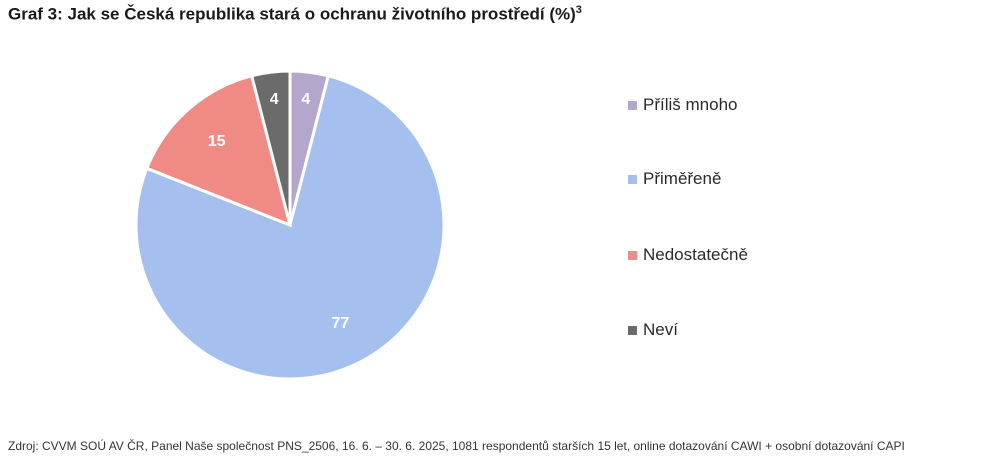 This screenshot has width=1000, height=470. I want to click on legend-item-nedostatecne: Nedostatečně, so click(688, 255).